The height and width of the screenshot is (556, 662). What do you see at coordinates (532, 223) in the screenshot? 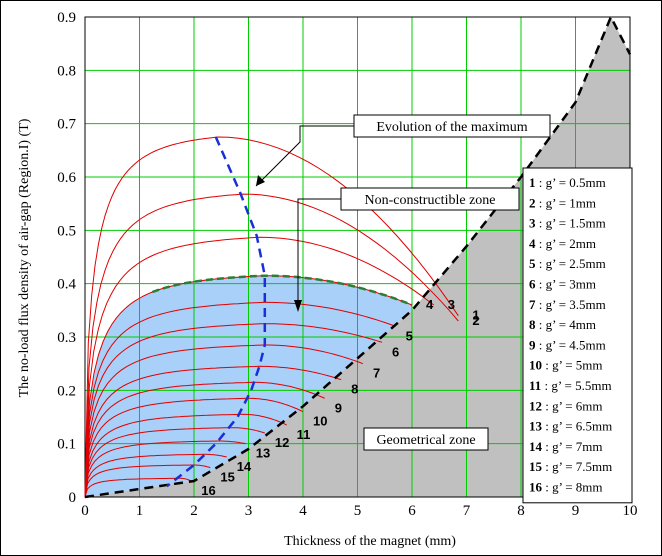
I see `legend-number: 3` at bounding box center [532, 223].